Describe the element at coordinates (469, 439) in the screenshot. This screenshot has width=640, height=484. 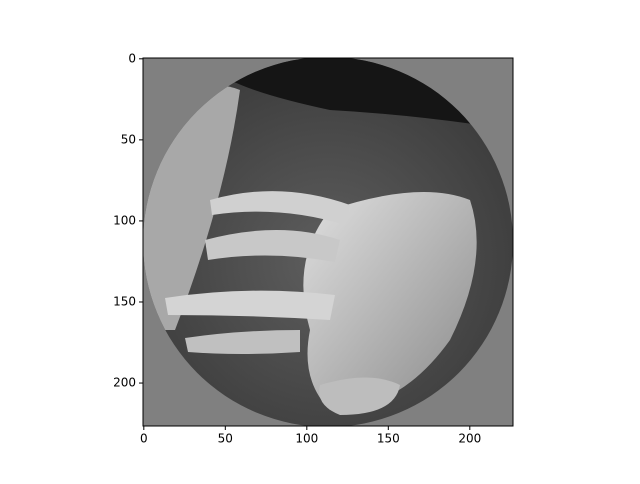
I see `x-tick-label: 200` at that location.